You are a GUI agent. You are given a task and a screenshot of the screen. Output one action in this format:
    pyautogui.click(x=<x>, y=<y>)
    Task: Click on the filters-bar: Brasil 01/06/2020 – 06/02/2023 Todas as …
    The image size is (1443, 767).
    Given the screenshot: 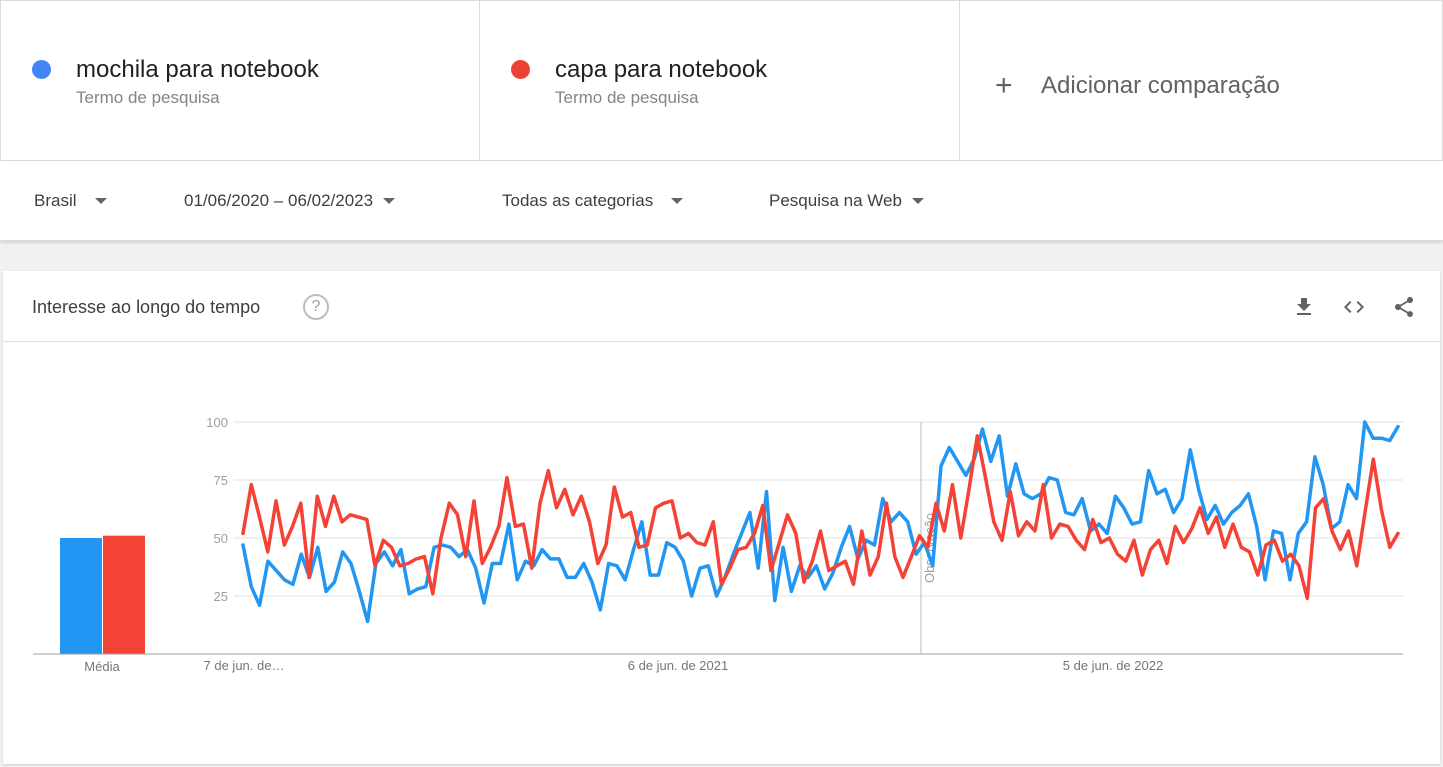 What is the action you would take?
    pyautogui.click(x=721, y=201)
    